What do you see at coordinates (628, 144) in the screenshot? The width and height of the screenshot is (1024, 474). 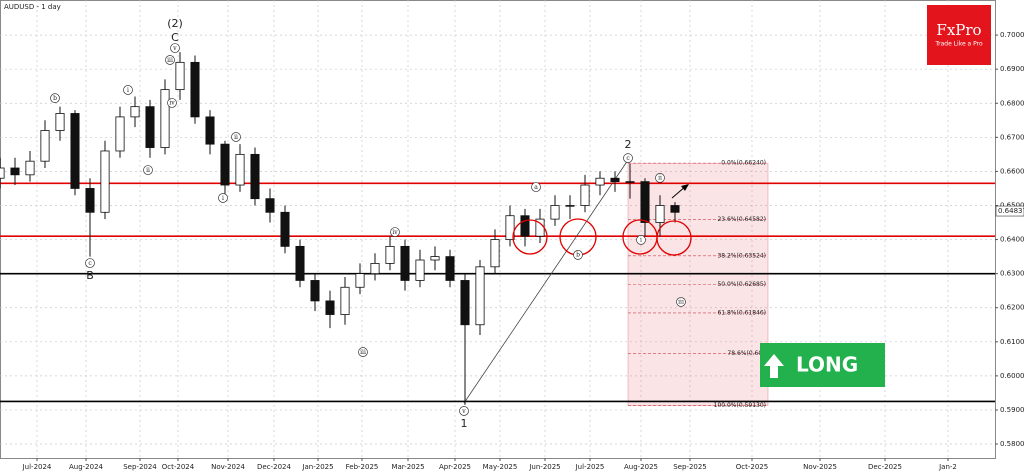 I see `wave-label: 2` at bounding box center [628, 144].